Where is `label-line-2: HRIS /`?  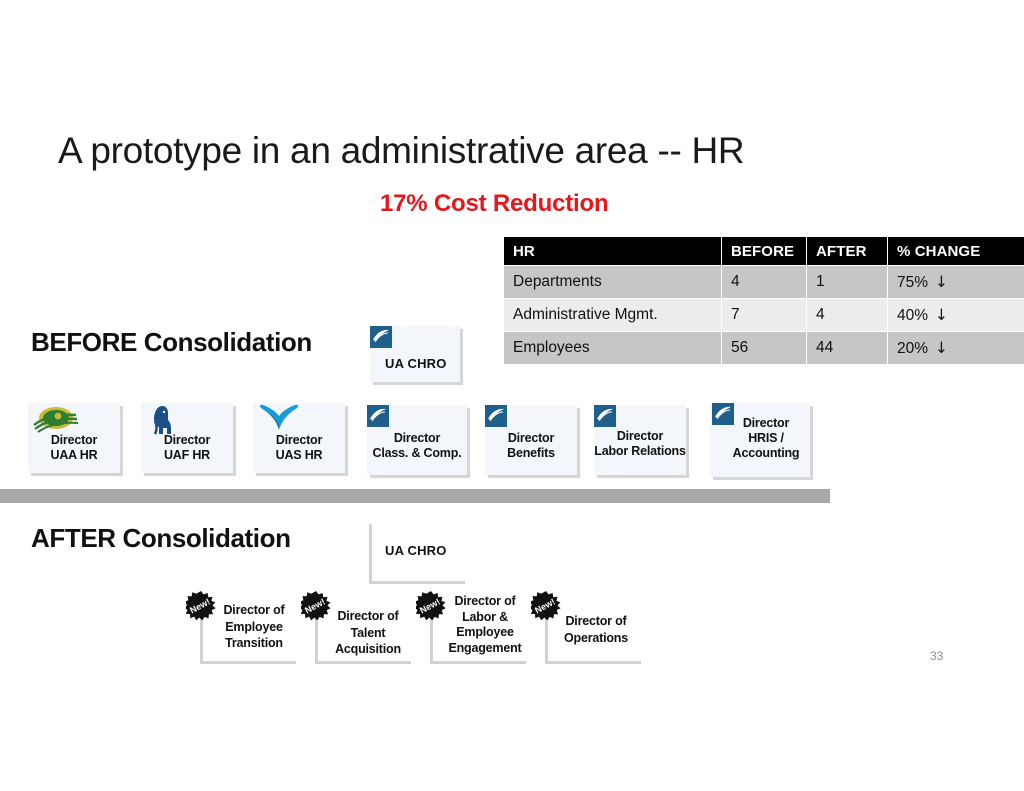 label-line-2: HRIS / is located at coordinates (766, 438).